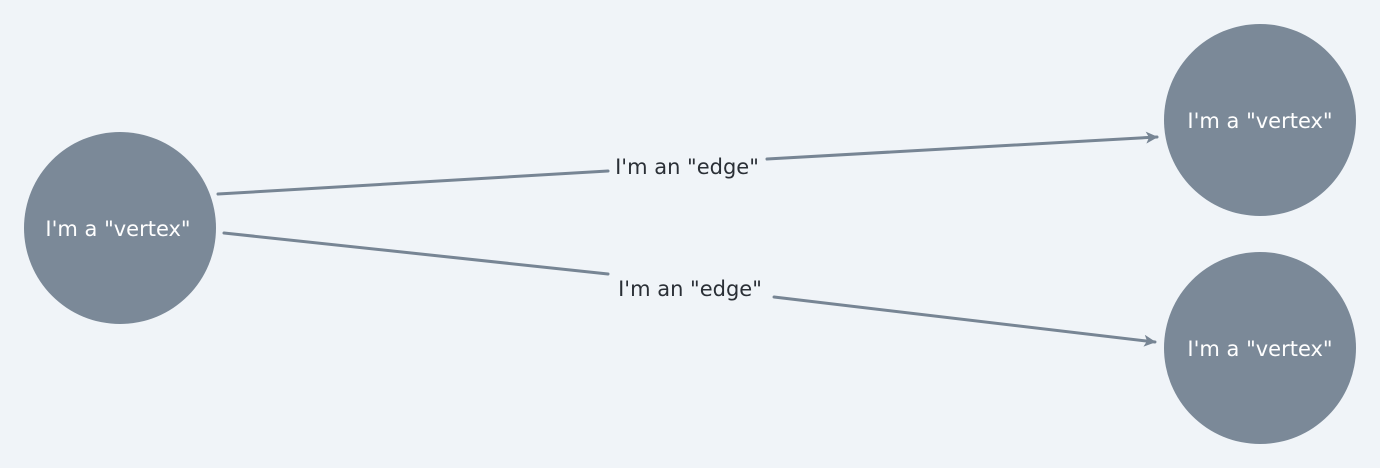 The width and height of the screenshot is (1380, 468). I want to click on vertex-top-right: I'm a "vertex", so click(1260, 120).